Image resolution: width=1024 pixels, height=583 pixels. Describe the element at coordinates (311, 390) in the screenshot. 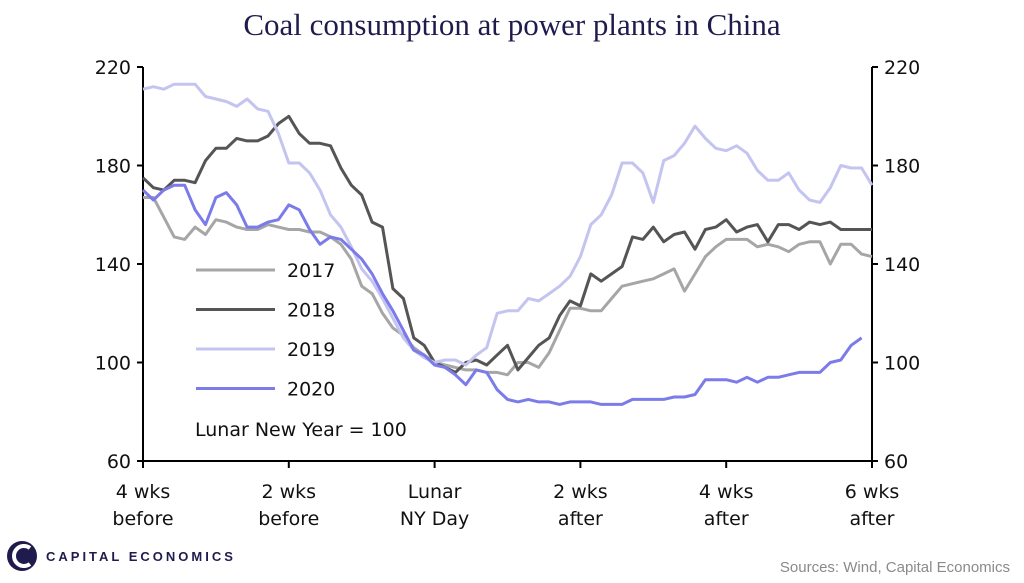

I see `legend-label-2020: 2020` at that location.